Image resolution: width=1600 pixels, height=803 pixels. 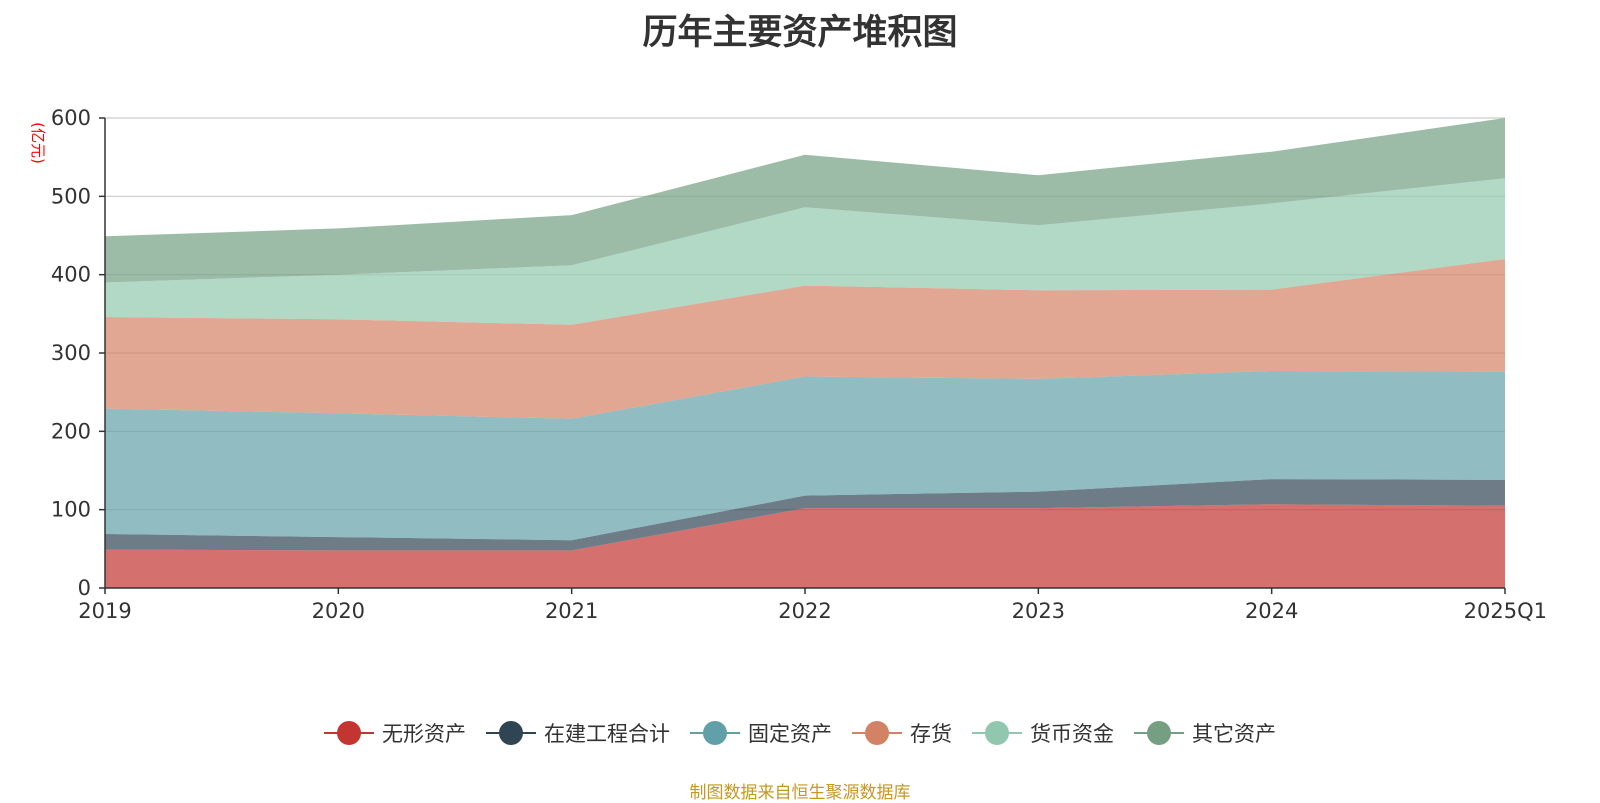 I want to click on legend-item-4: 货币资金, so click(x=1043, y=733).